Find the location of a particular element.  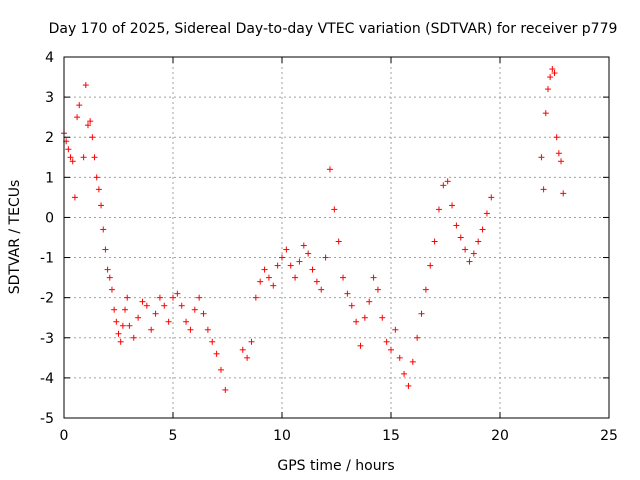

y-tick-label: 1 is located at coordinates (49, 178).